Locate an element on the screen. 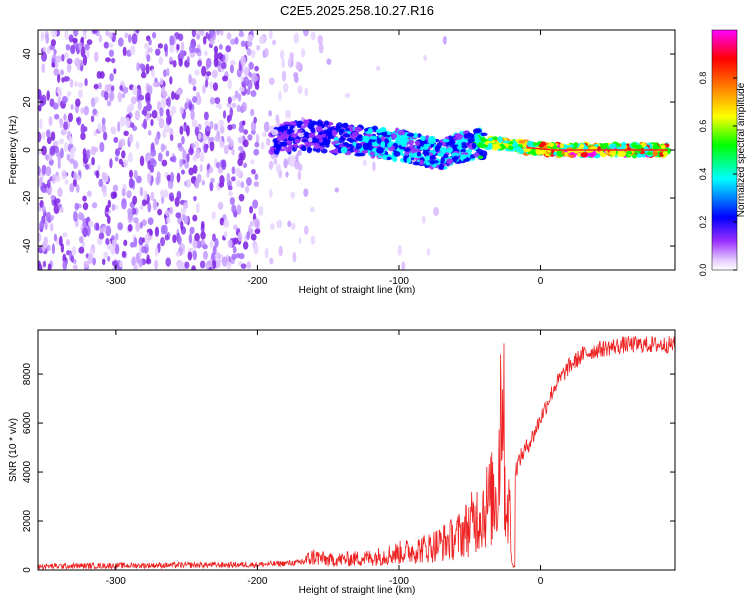 The width and height of the screenshot is (750, 605). spectrogram-y-tick-label: -20 is located at coordinates (27, 197).